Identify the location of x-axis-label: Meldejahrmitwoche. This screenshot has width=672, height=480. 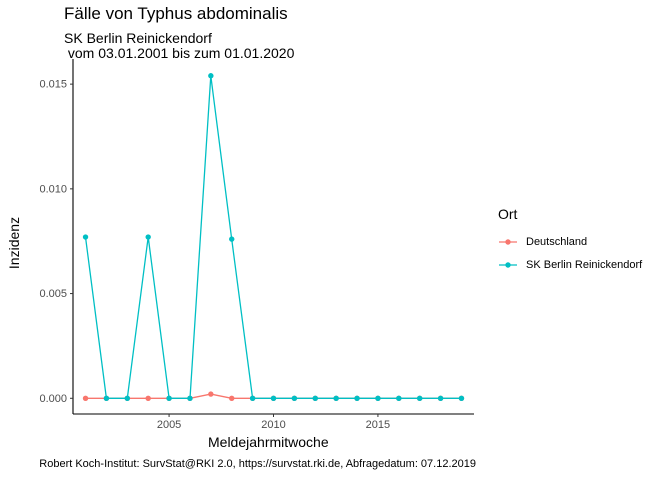
(268, 442).